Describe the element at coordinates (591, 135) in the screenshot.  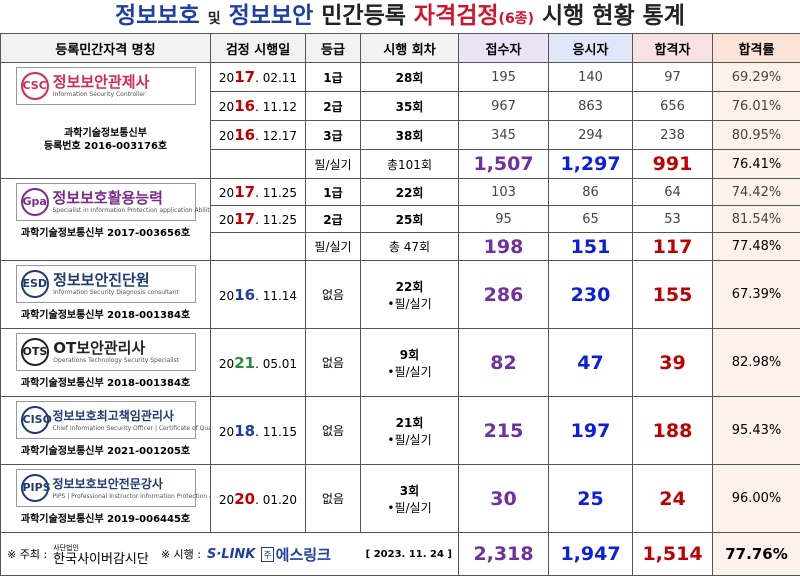
I see `count-cell: 294` at that location.